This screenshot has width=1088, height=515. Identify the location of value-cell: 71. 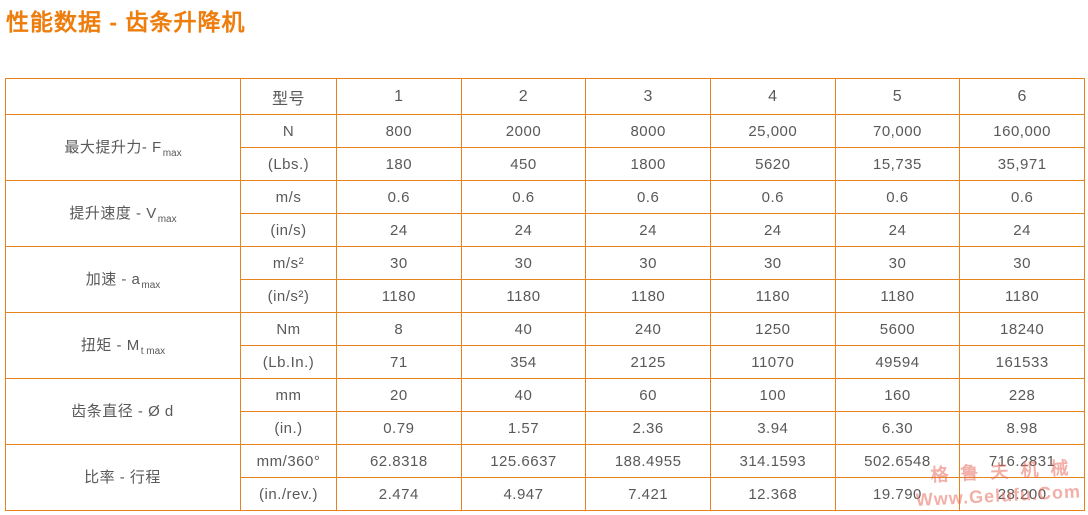
(399, 362).